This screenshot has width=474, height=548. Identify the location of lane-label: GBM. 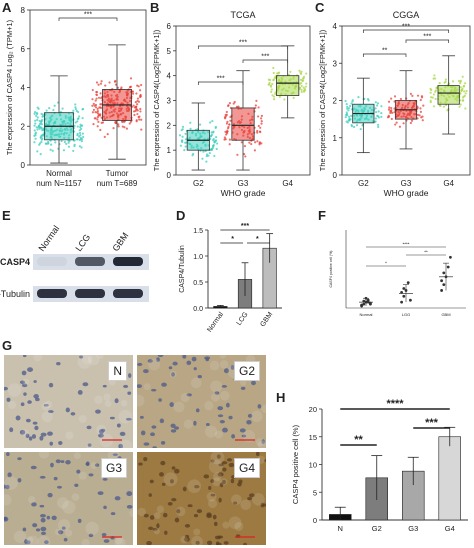
(120, 242).